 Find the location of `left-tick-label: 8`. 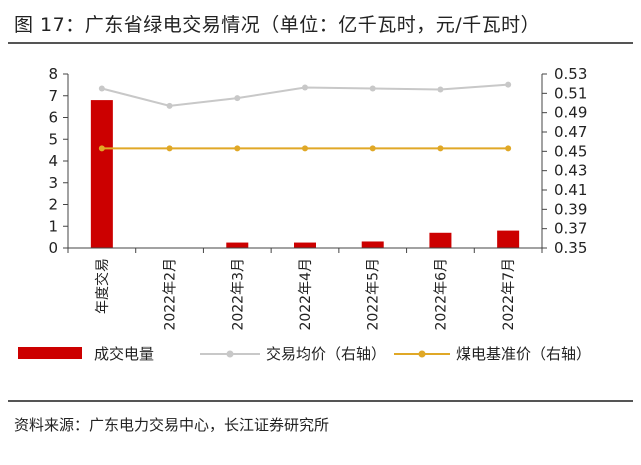

left-tick-label: 8 is located at coordinates (53, 74).